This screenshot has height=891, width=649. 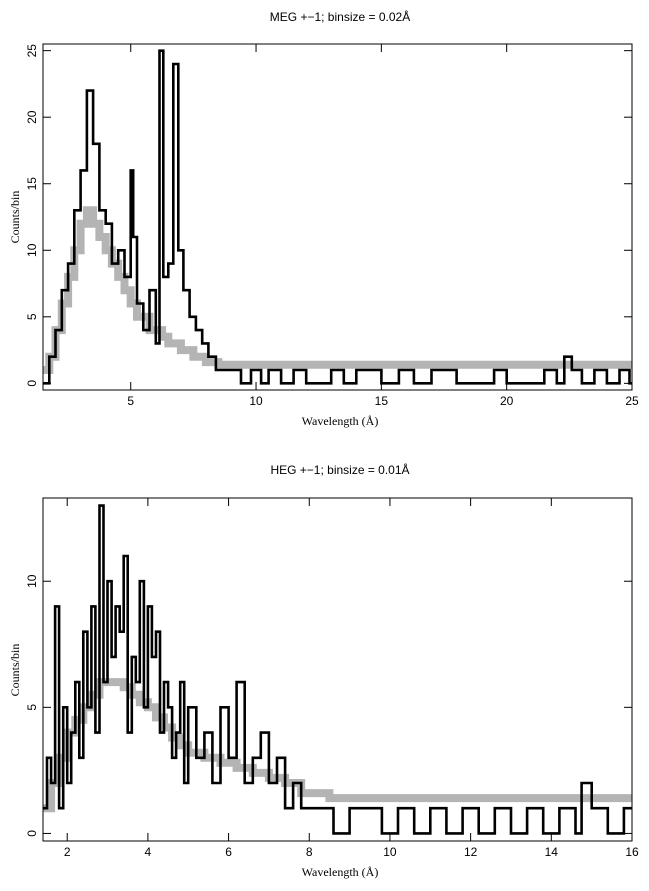 I want to click on meg-y-tick-label: 10, so click(x=32, y=250).